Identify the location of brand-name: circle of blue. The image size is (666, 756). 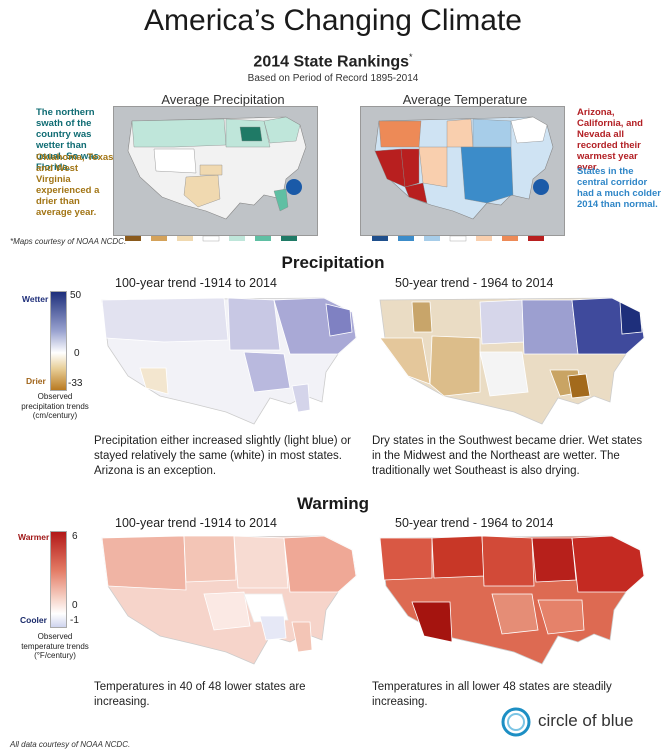
(586, 720).